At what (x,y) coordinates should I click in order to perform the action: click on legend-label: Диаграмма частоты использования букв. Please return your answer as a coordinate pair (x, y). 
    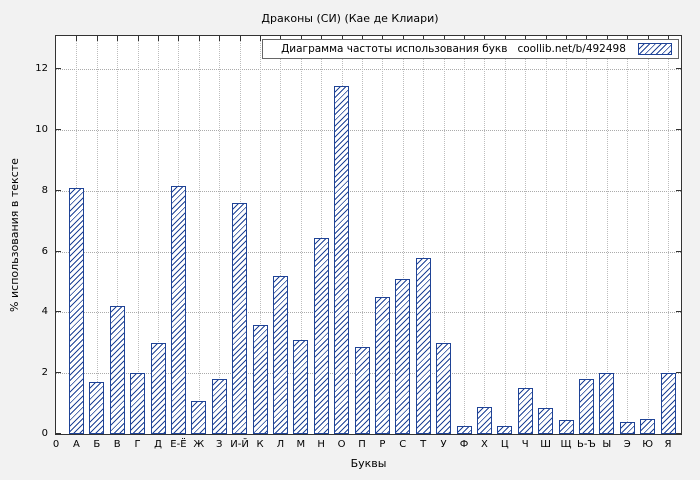
    Looking at the image, I should click on (394, 49).